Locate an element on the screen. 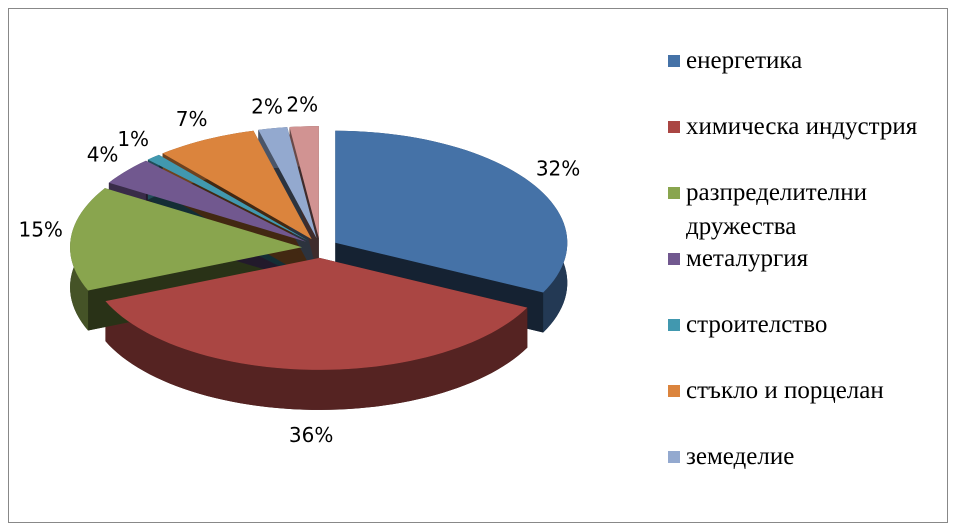 This screenshot has height=531, width=956. legend-item: енергетика is located at coordinates (809, 61).